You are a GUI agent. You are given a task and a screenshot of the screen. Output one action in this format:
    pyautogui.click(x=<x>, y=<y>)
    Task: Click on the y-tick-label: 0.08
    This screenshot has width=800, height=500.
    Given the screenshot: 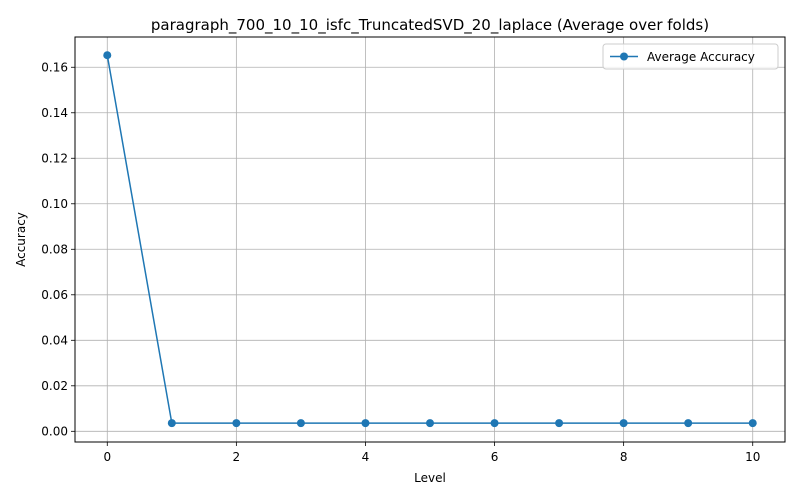 What is the action you would take?
    pyautogui.click(x=54, y=249)
    